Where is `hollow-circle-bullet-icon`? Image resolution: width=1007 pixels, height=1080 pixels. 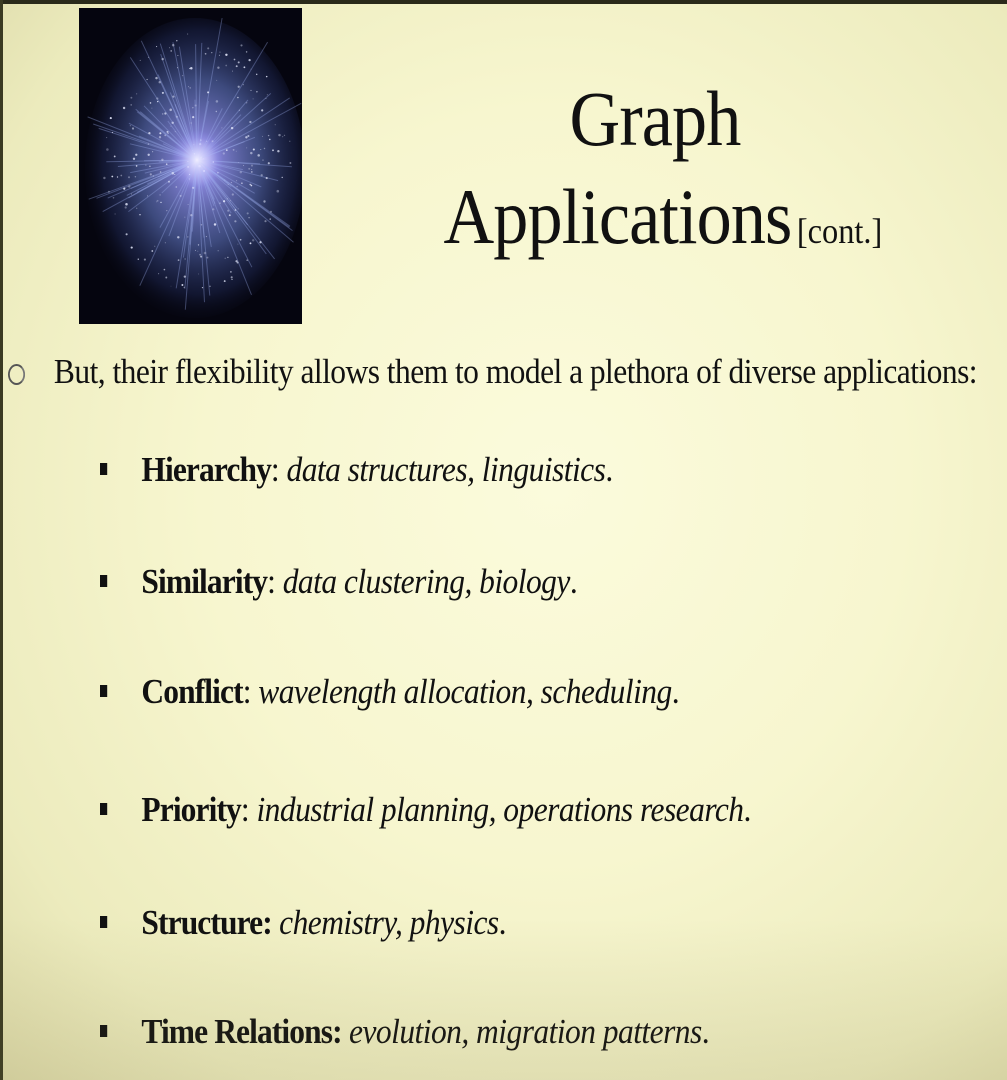 hollow-circle-bullet-icon is located at coordinates (17, 374).